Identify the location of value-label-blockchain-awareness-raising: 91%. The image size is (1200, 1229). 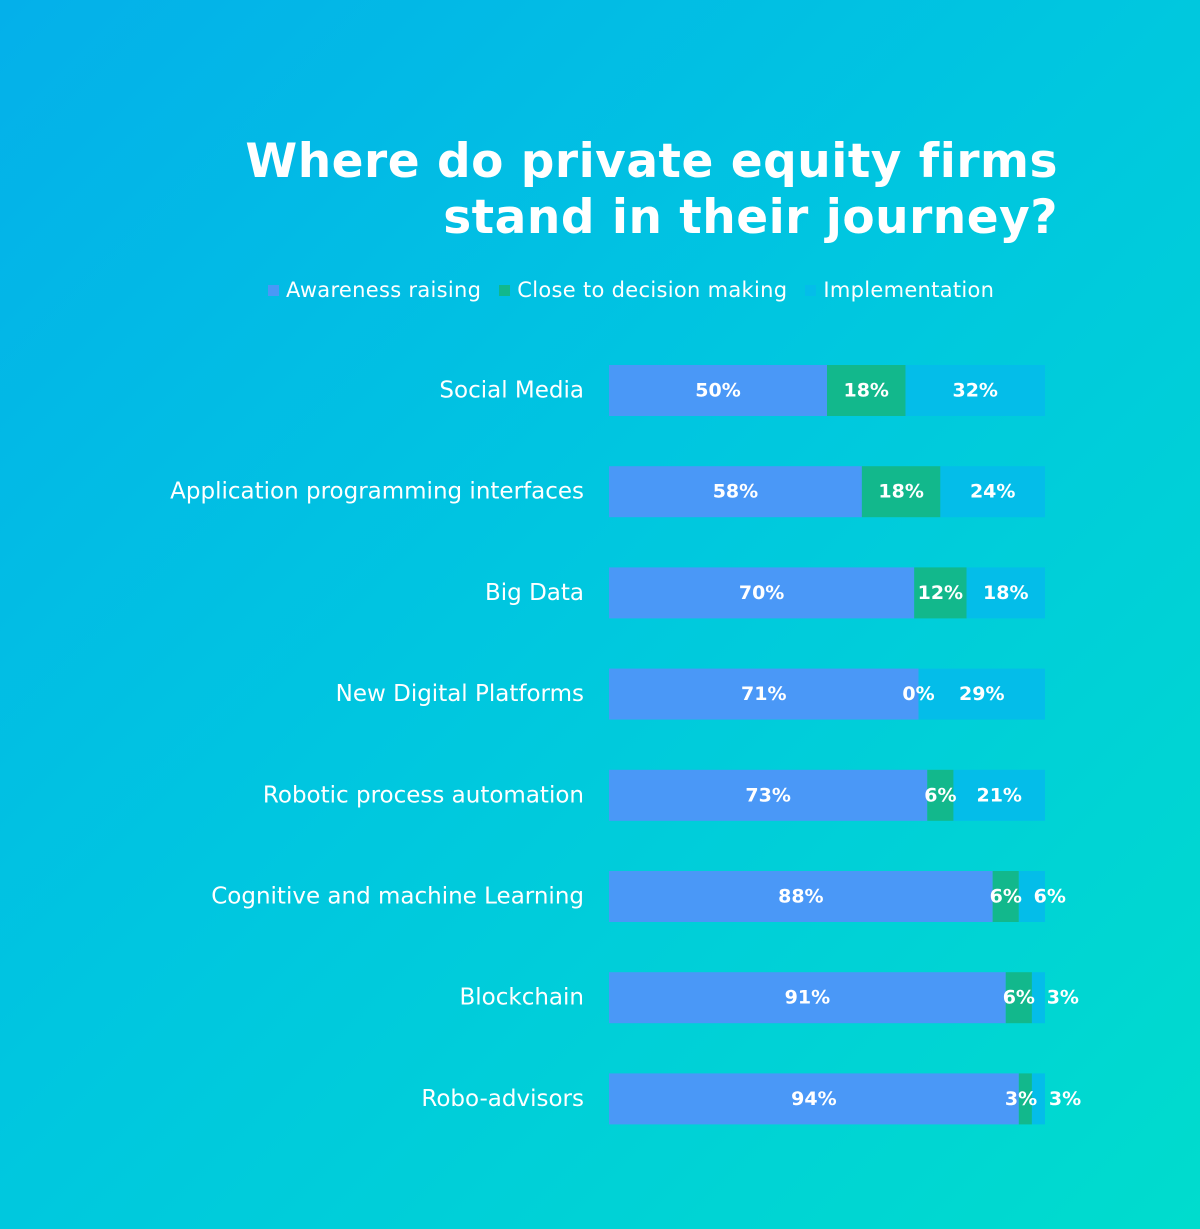
(807, 998).